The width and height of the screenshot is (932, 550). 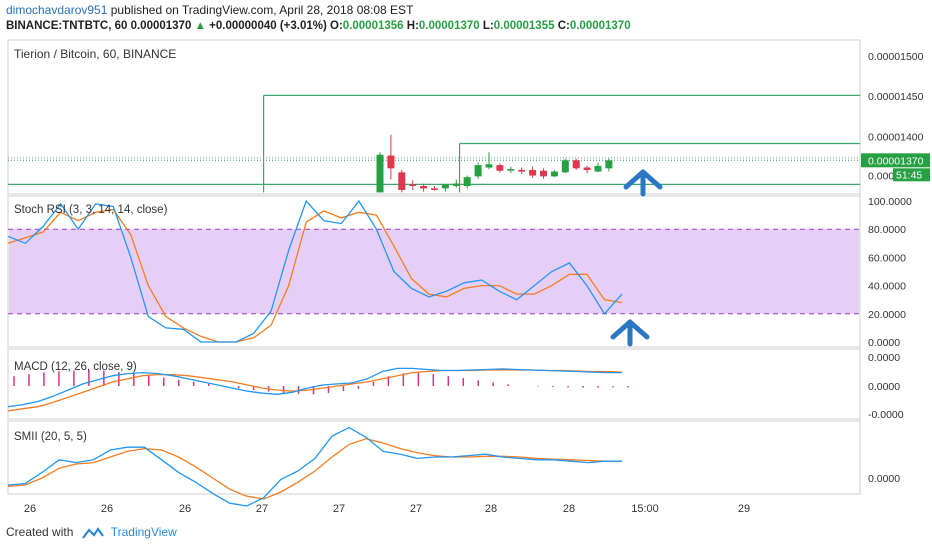 I want to click on smii-panel-title: SMII (20, 5, 5), so click(x=50, y=437).